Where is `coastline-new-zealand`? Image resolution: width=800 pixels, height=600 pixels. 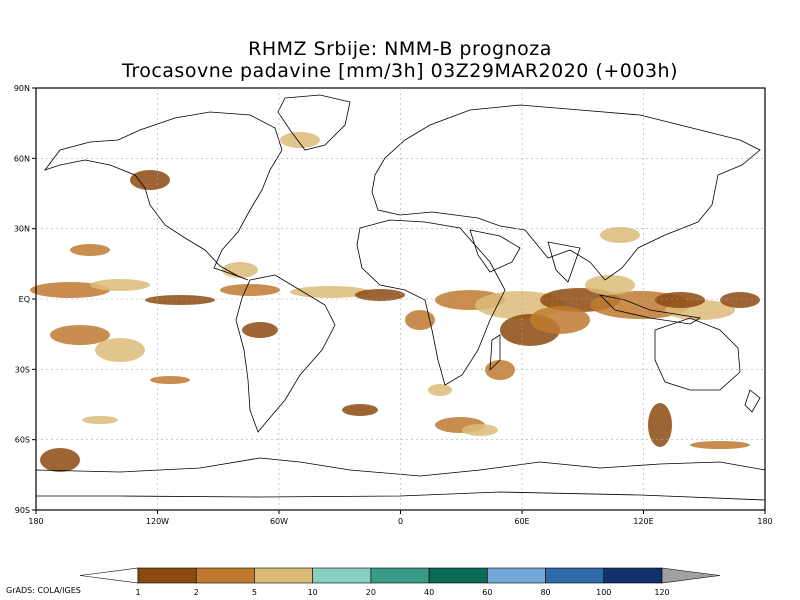 coastline-new-zealand is located at coordinates (752, 401).